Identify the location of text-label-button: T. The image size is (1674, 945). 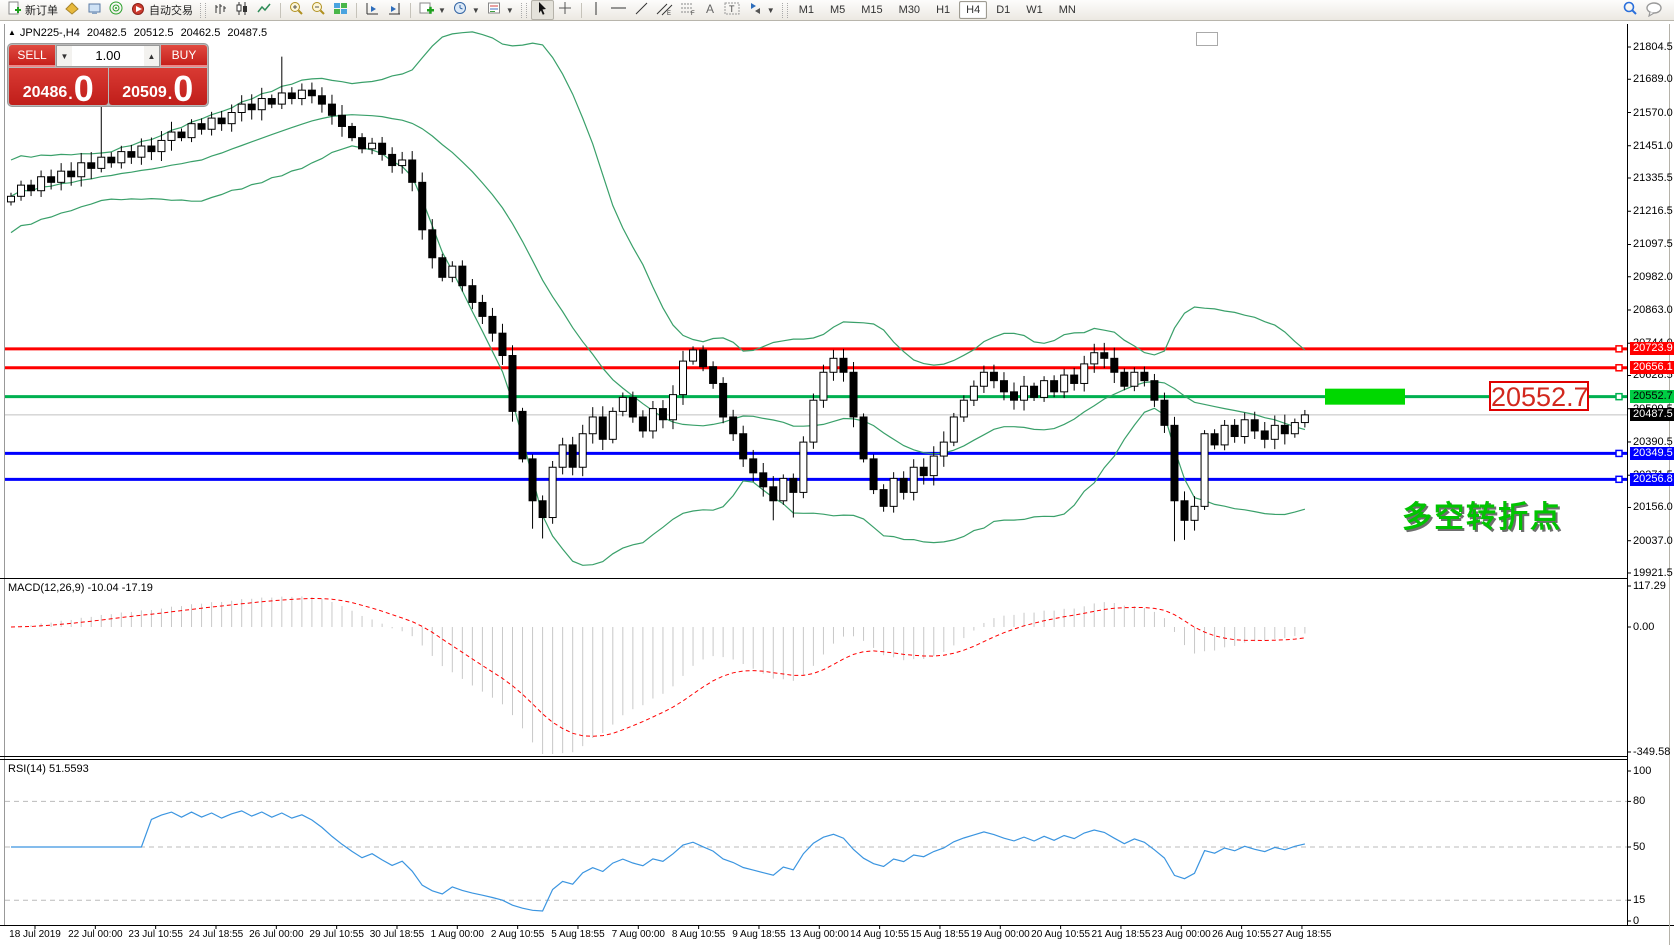
(732, 10).